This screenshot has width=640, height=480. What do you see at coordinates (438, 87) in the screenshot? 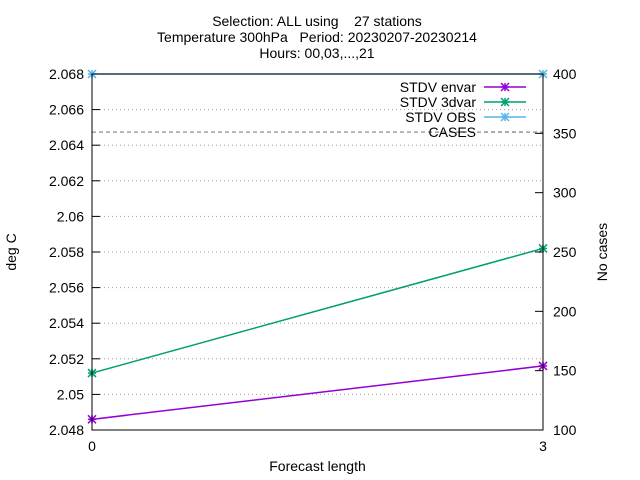
I see `legend-label: STDV envar` at bounding box center [438, 87].